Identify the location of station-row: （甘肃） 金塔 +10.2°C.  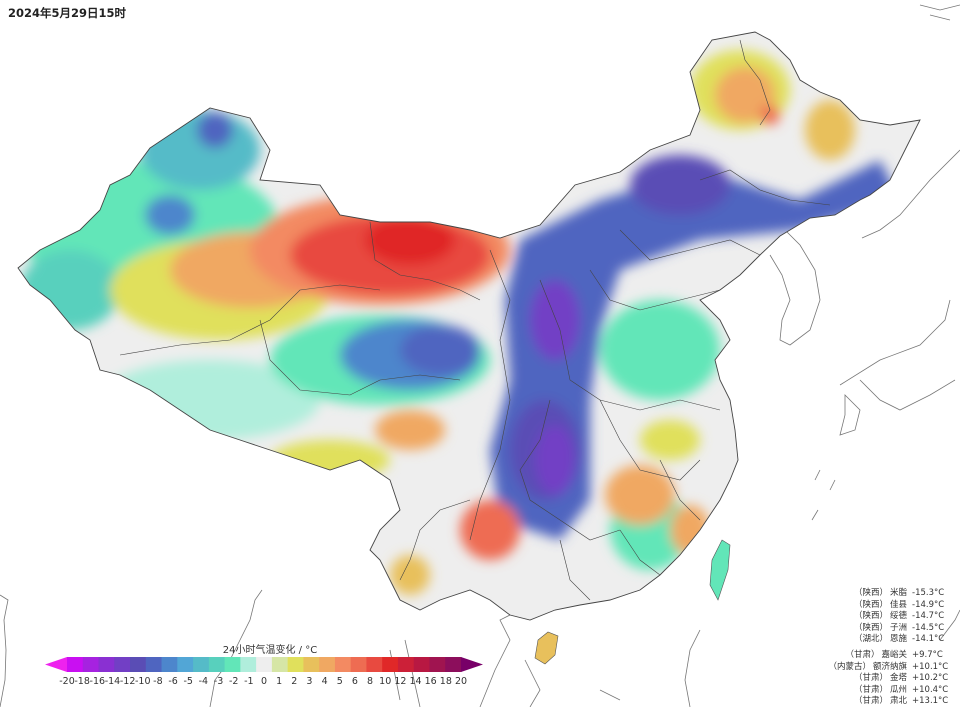
(889, 679).